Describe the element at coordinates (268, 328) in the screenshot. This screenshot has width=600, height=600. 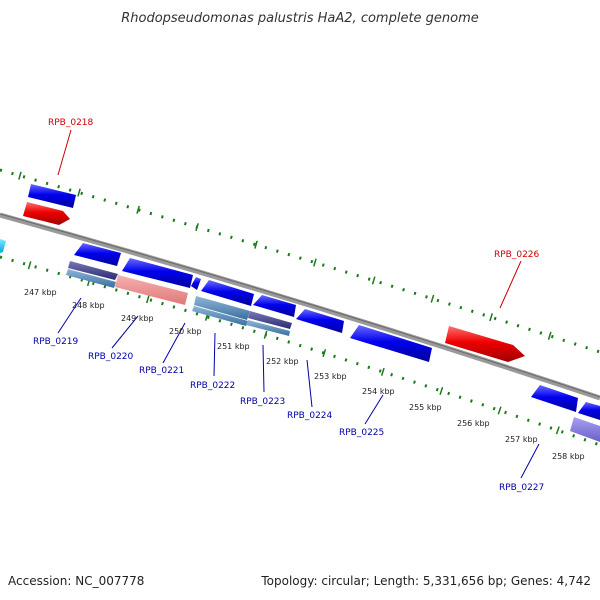
I see `gene-block-rpb-0223-b` at that location.